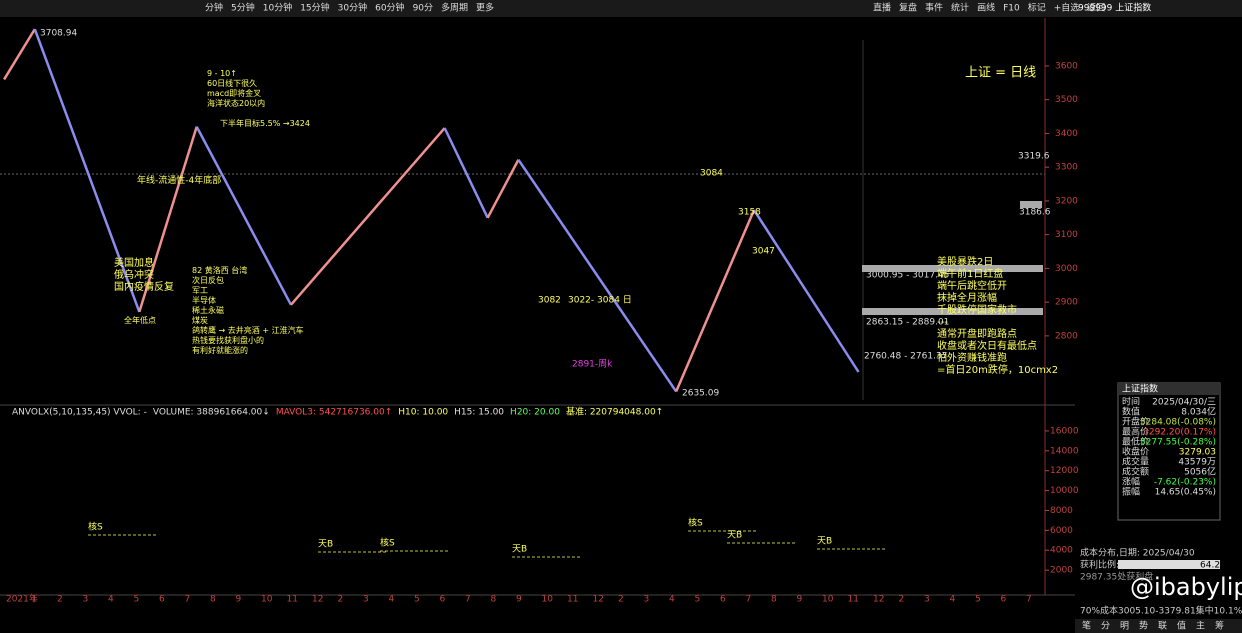  I want to click on price-label: 2891-周k, so click(592, 364).